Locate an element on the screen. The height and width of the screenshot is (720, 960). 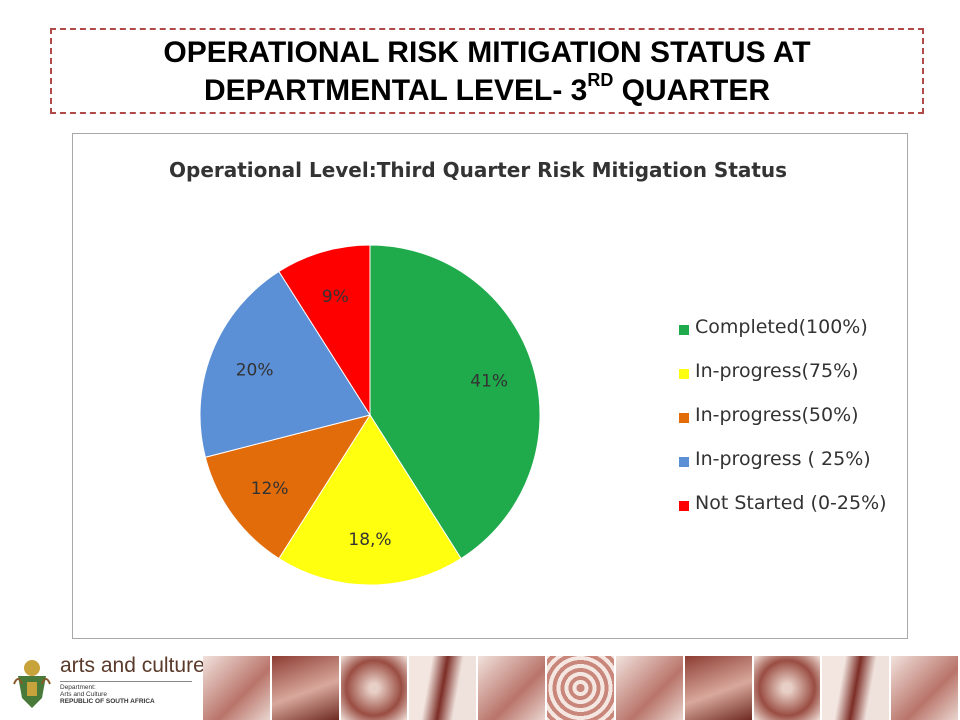
logo-divider is located at coordinates (126, 681).